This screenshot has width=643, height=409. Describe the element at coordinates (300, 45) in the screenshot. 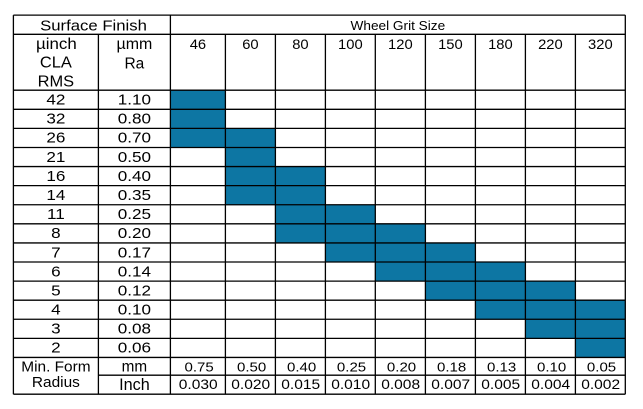

I see `svg-text: 80` at that location.